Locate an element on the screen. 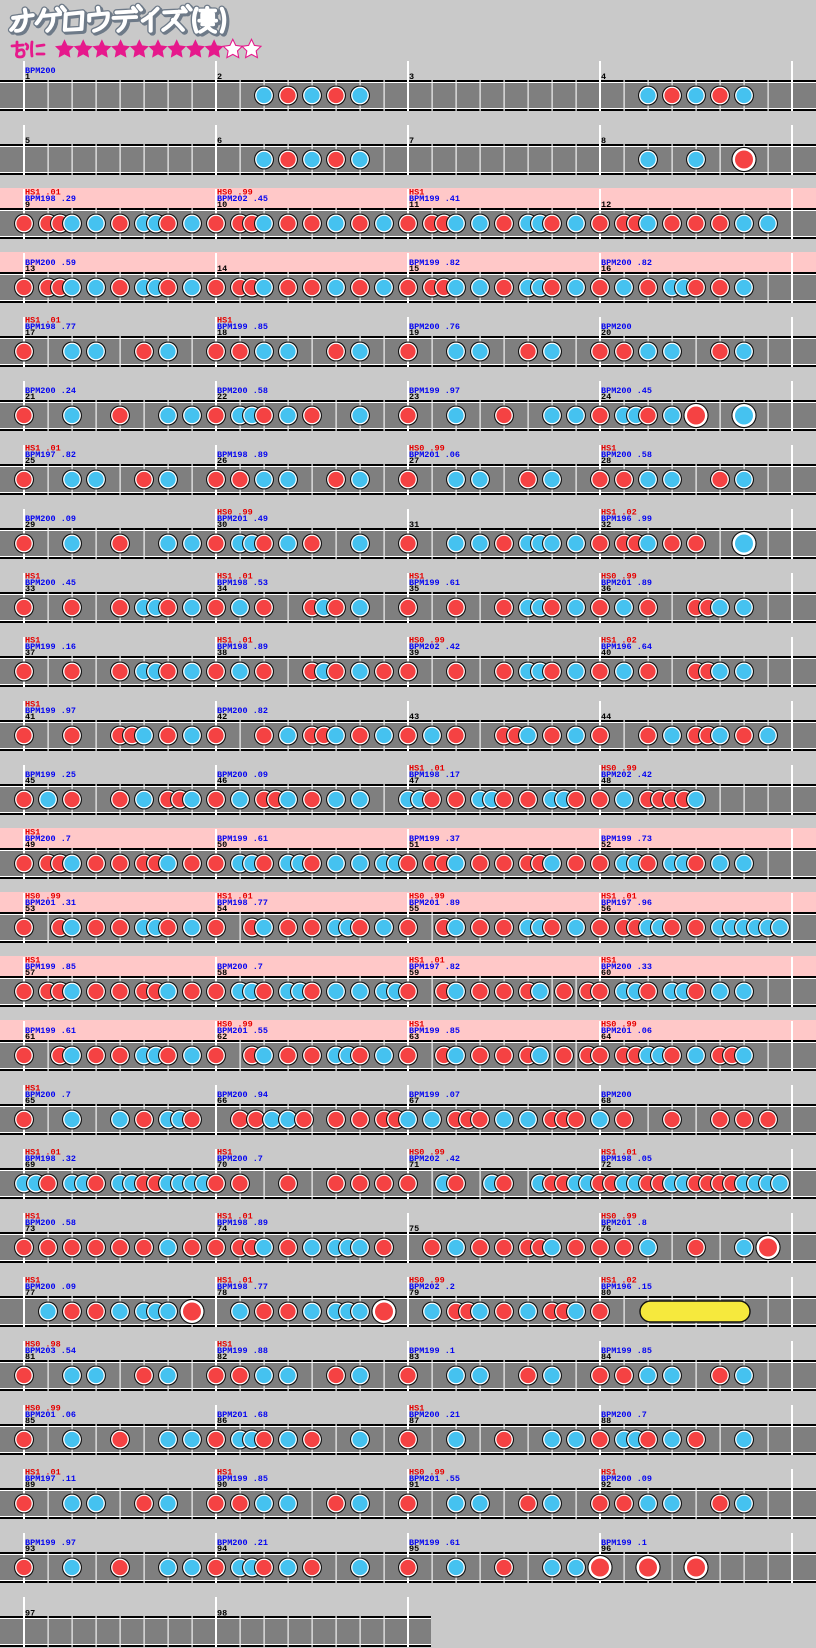 The height and width of the screenshot is (1648, 816). svg-text: 33 is located at coordinates (30, 589).